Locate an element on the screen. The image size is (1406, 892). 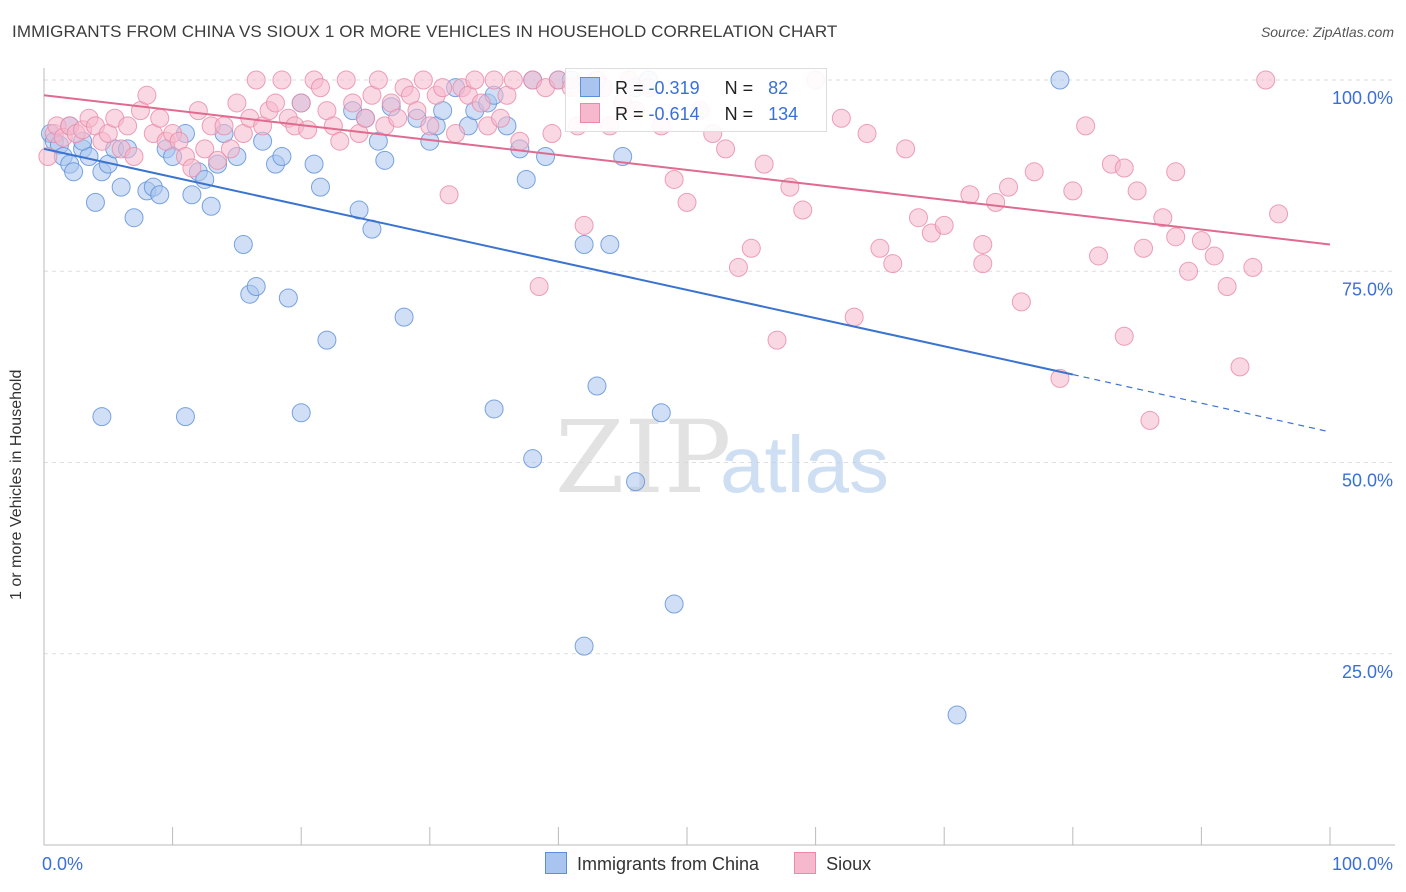
watermark-zip: ZIP is located at coordinates (643, 457).